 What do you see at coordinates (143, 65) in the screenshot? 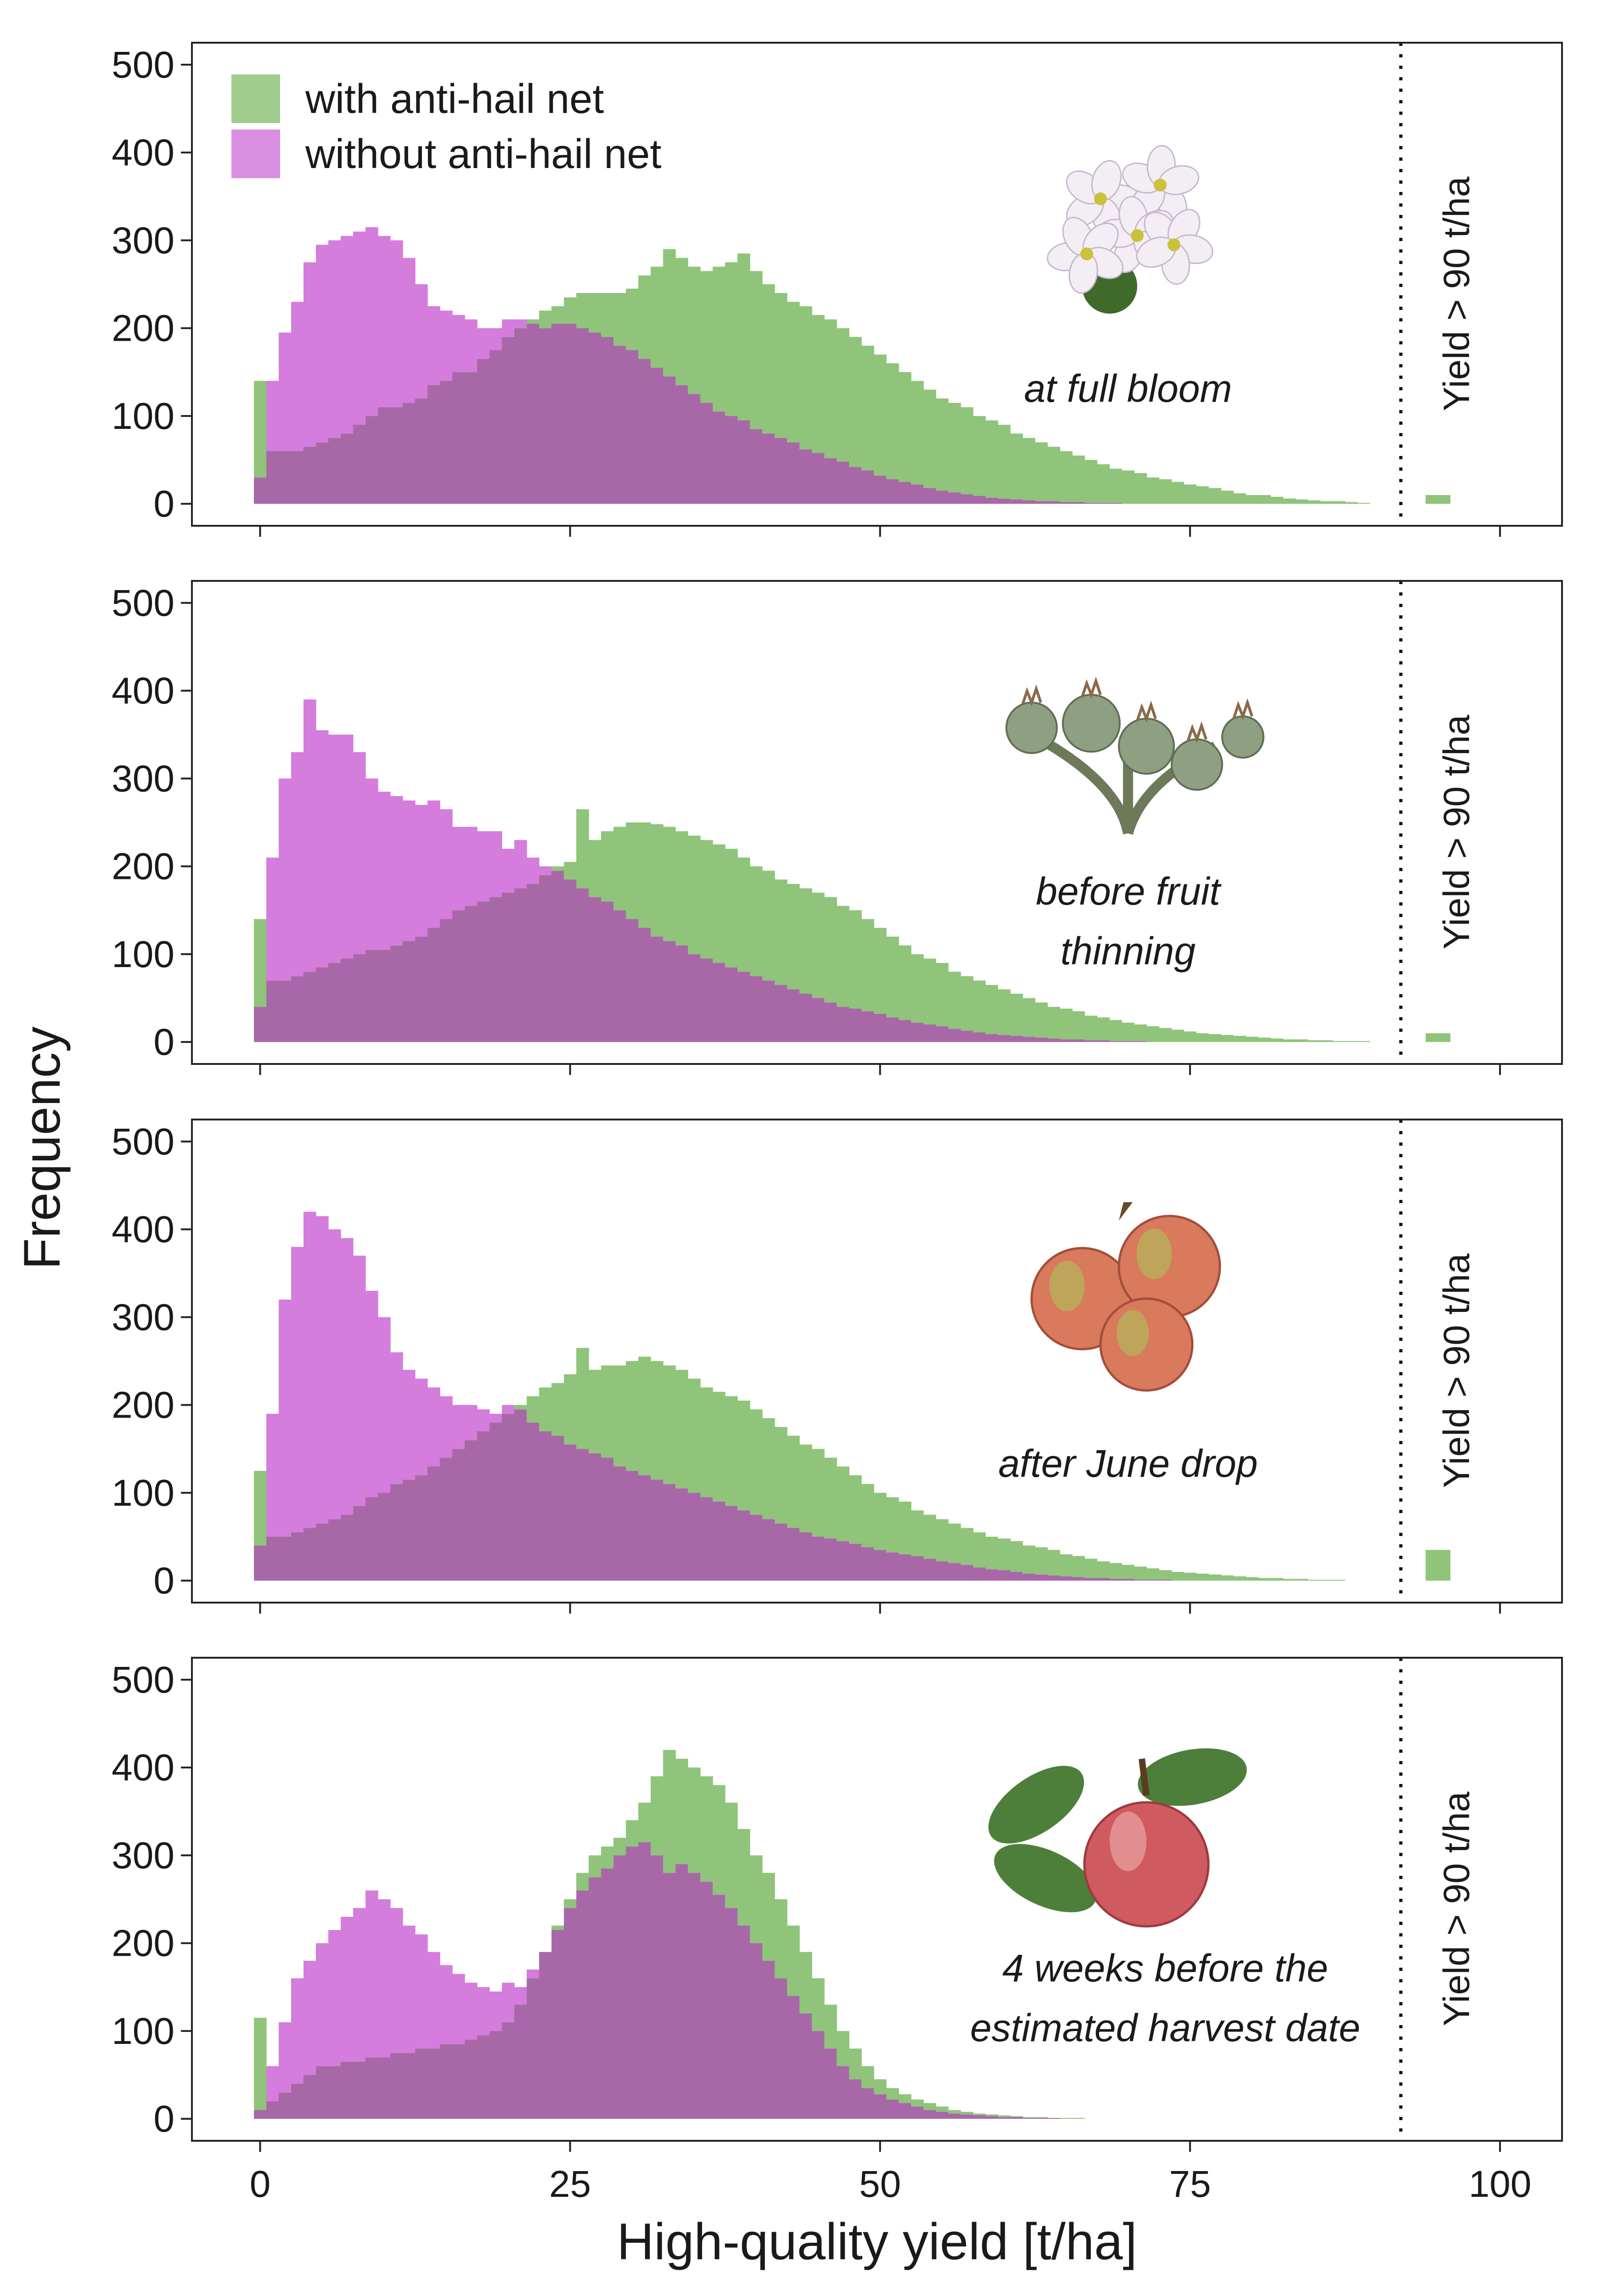
I see `y-tick-label: 500` at bounding box center [143, 65].